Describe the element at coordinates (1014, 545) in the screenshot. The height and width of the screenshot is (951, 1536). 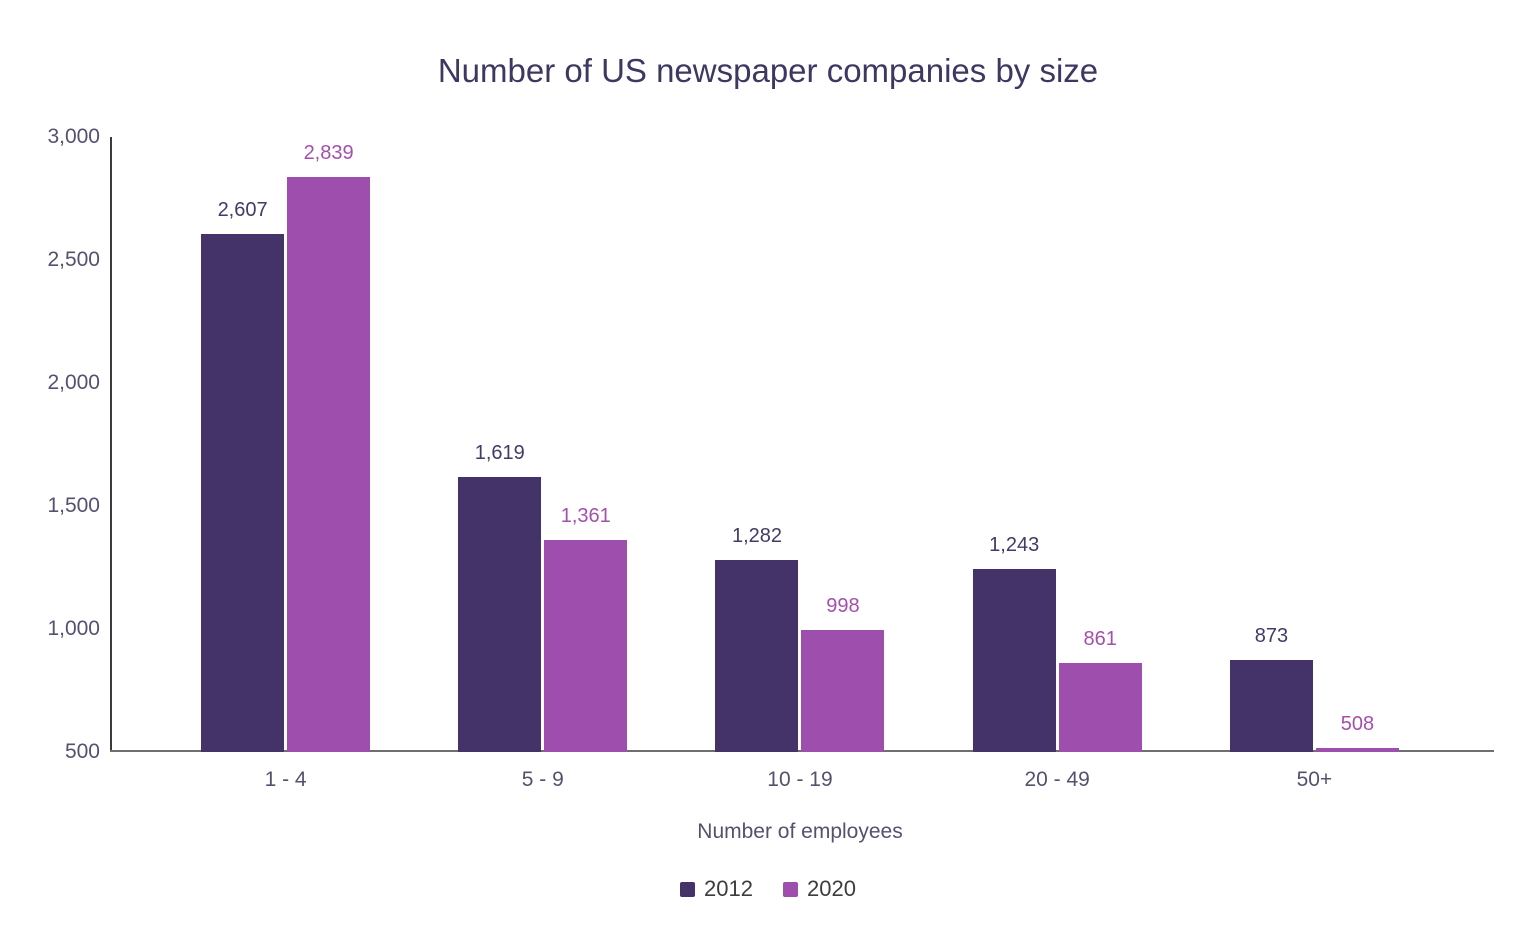
I see `bar-value-label: 1,243` at that location.